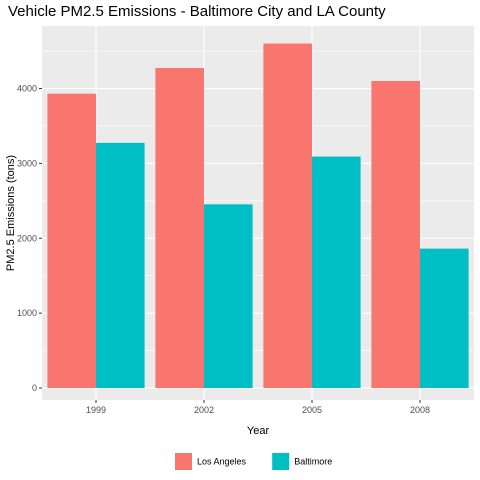  What do you see at coordinates (120, 265) in the screenshot?
I see `bar-baltimore-1999` at bounding box center [120, 265].